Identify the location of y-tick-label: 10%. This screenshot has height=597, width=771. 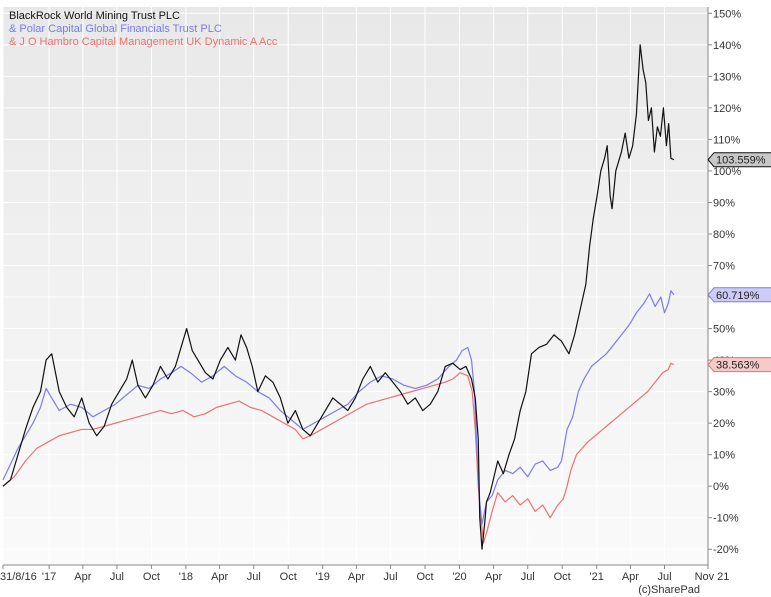
(724, 456).